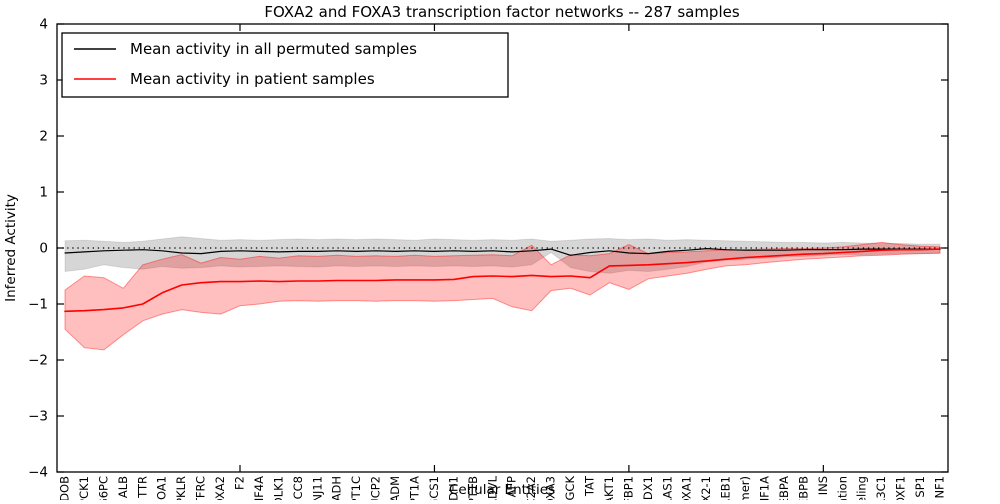 The image size is (1000, 504). I want to click on x-tick-label: ALB, so click(123, 487).